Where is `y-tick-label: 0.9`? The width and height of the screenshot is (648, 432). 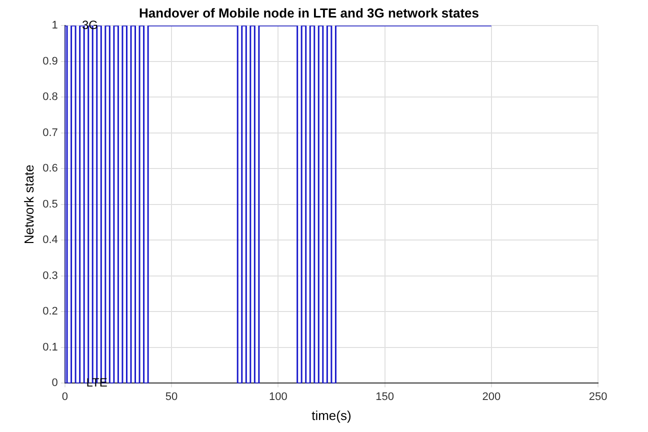
y-tick-label: 0.9 is located at coordinates (50, 61).